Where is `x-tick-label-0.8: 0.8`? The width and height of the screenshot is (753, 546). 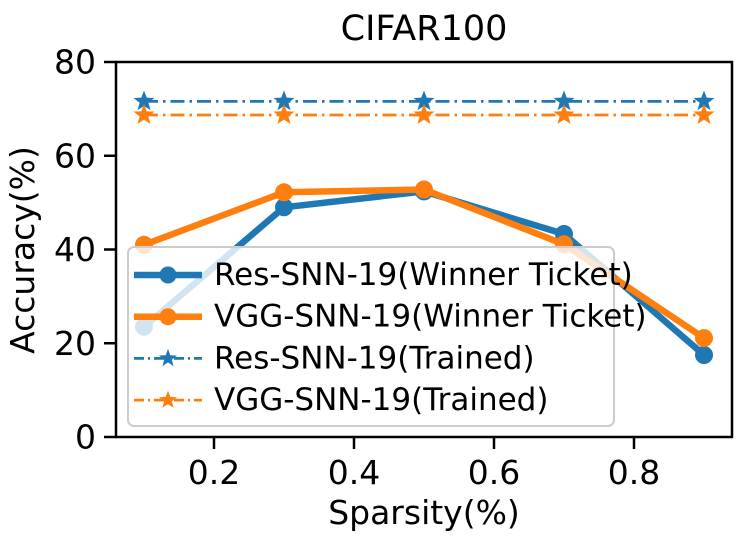
x-tick-label-0.8: 0.8 is located at coordinates (634, 472).